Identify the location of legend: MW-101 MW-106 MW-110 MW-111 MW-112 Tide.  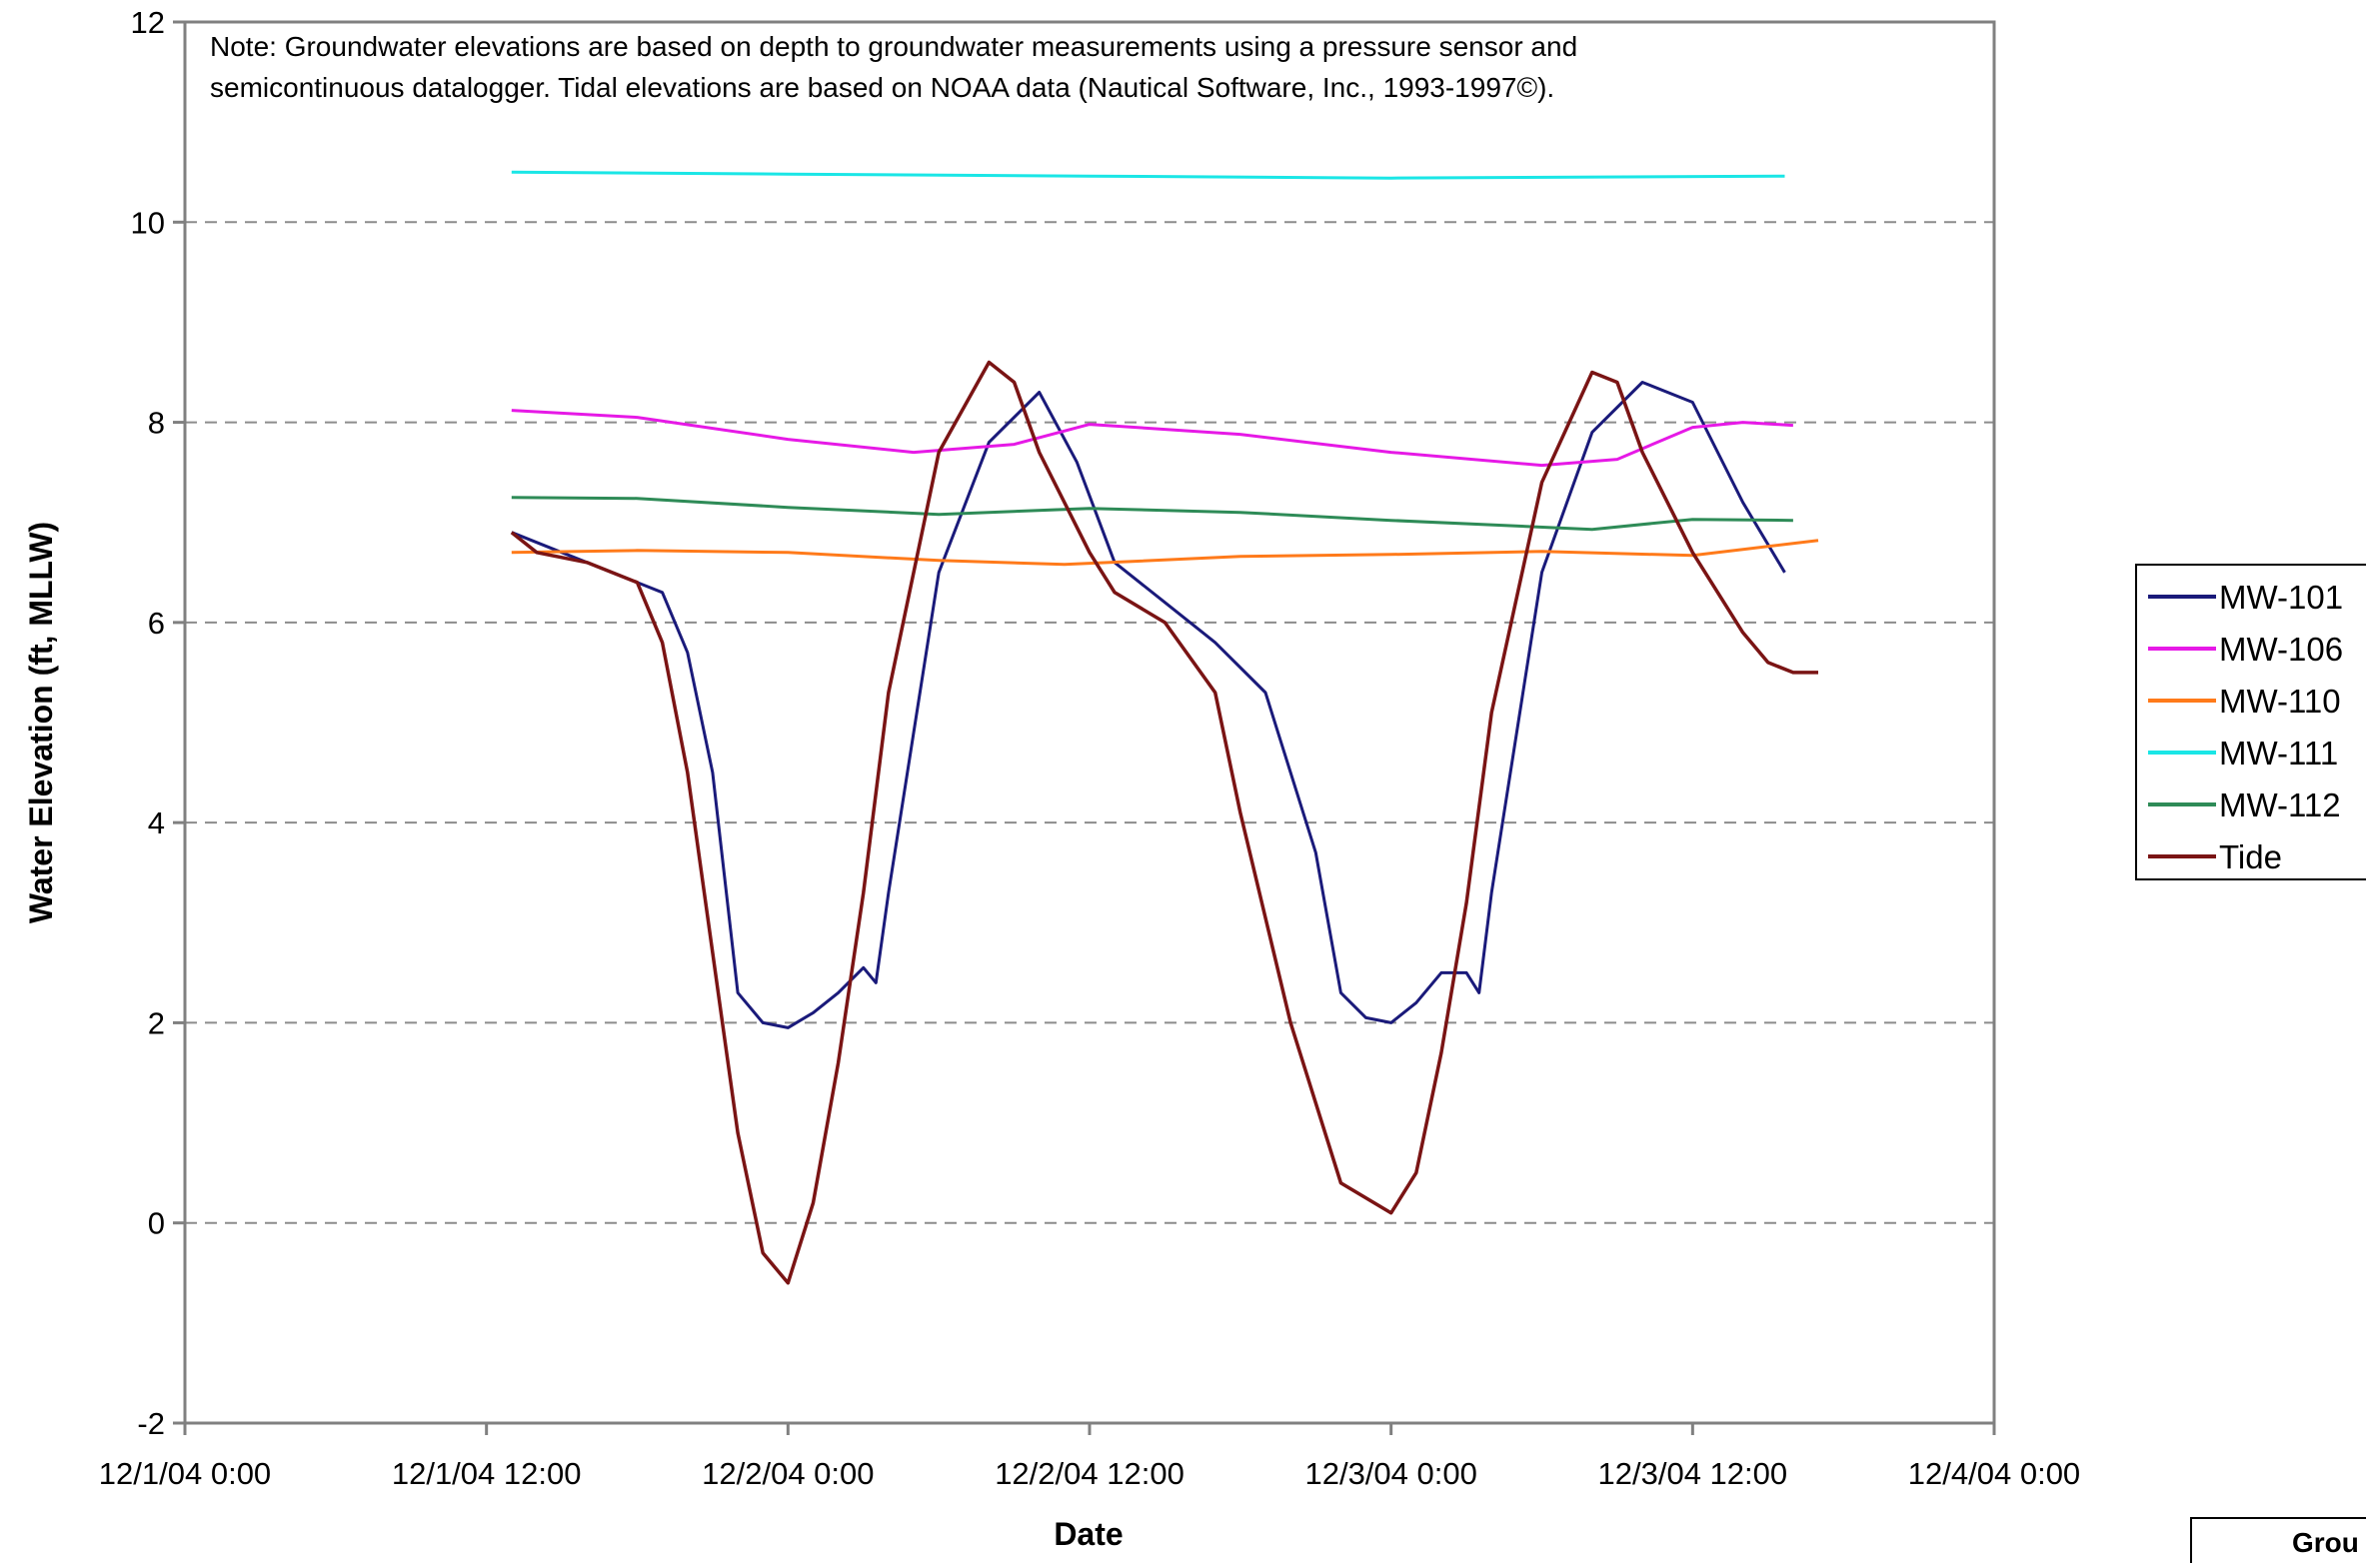
(2250, 722).